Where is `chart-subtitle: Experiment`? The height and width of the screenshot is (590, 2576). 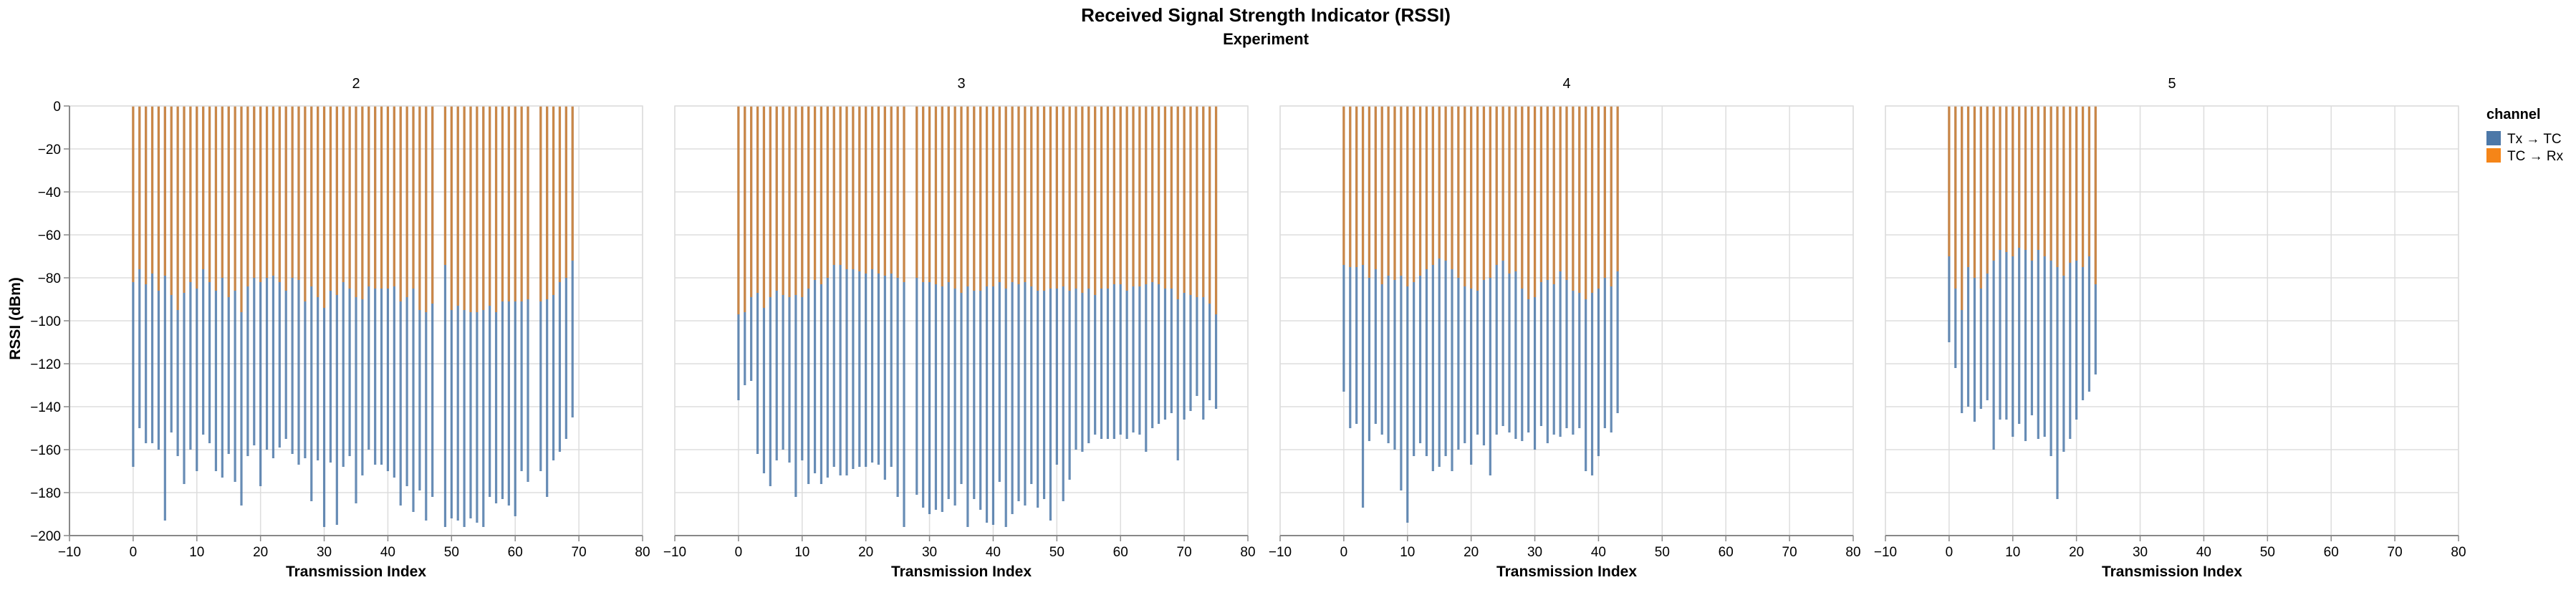 chart-subtitle: Experiment is located at coordinates (1266, 39).